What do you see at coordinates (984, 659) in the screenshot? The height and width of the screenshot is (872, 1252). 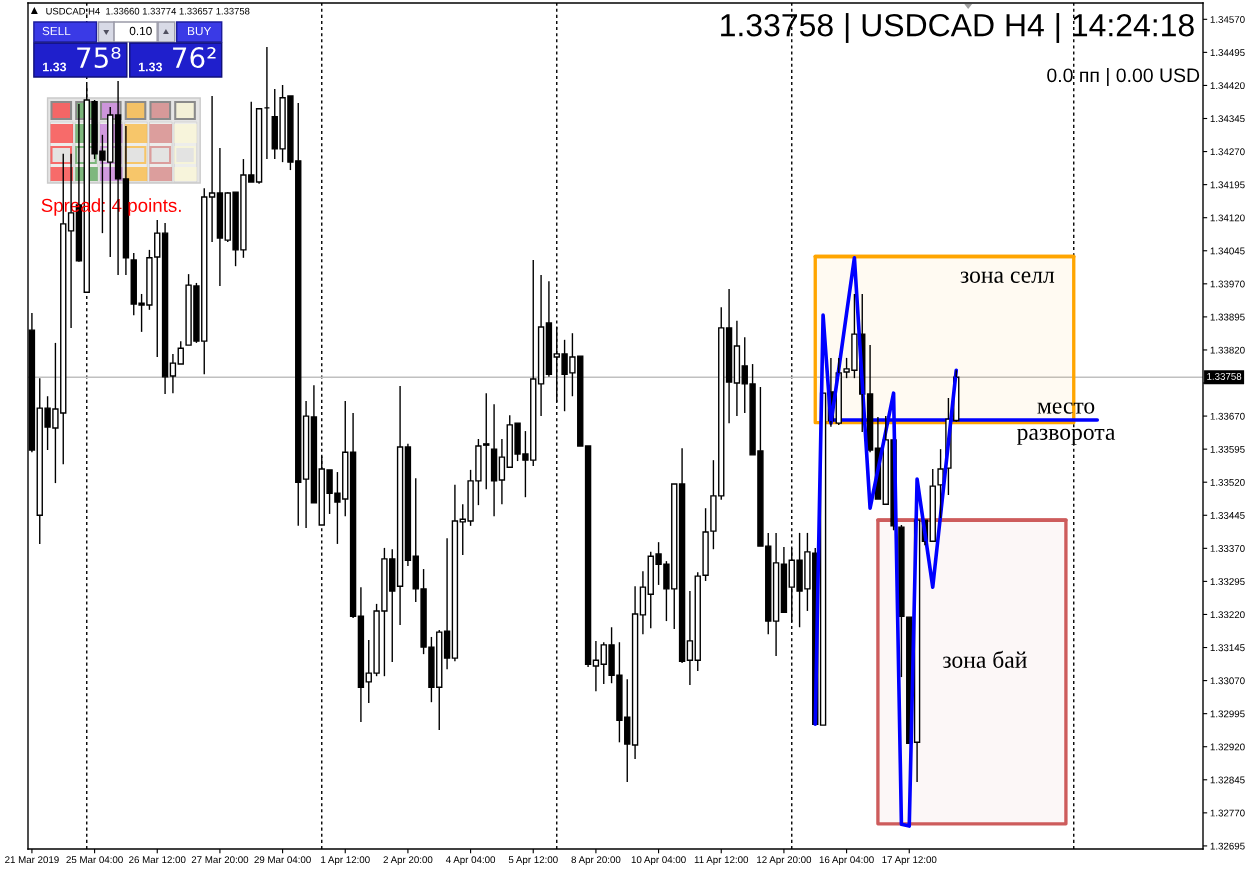 I see `annotation: зона бай` at bounding box center [984, 659].